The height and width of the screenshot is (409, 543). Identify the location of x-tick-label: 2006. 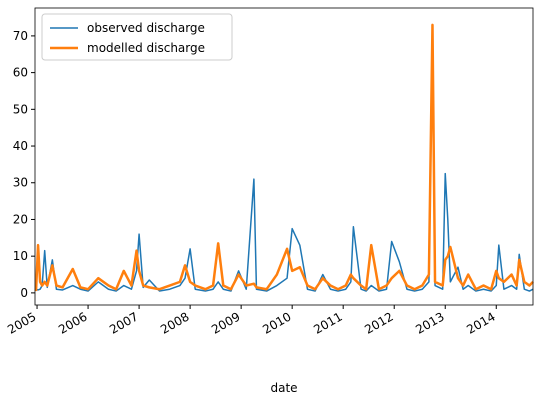
(72, 322).